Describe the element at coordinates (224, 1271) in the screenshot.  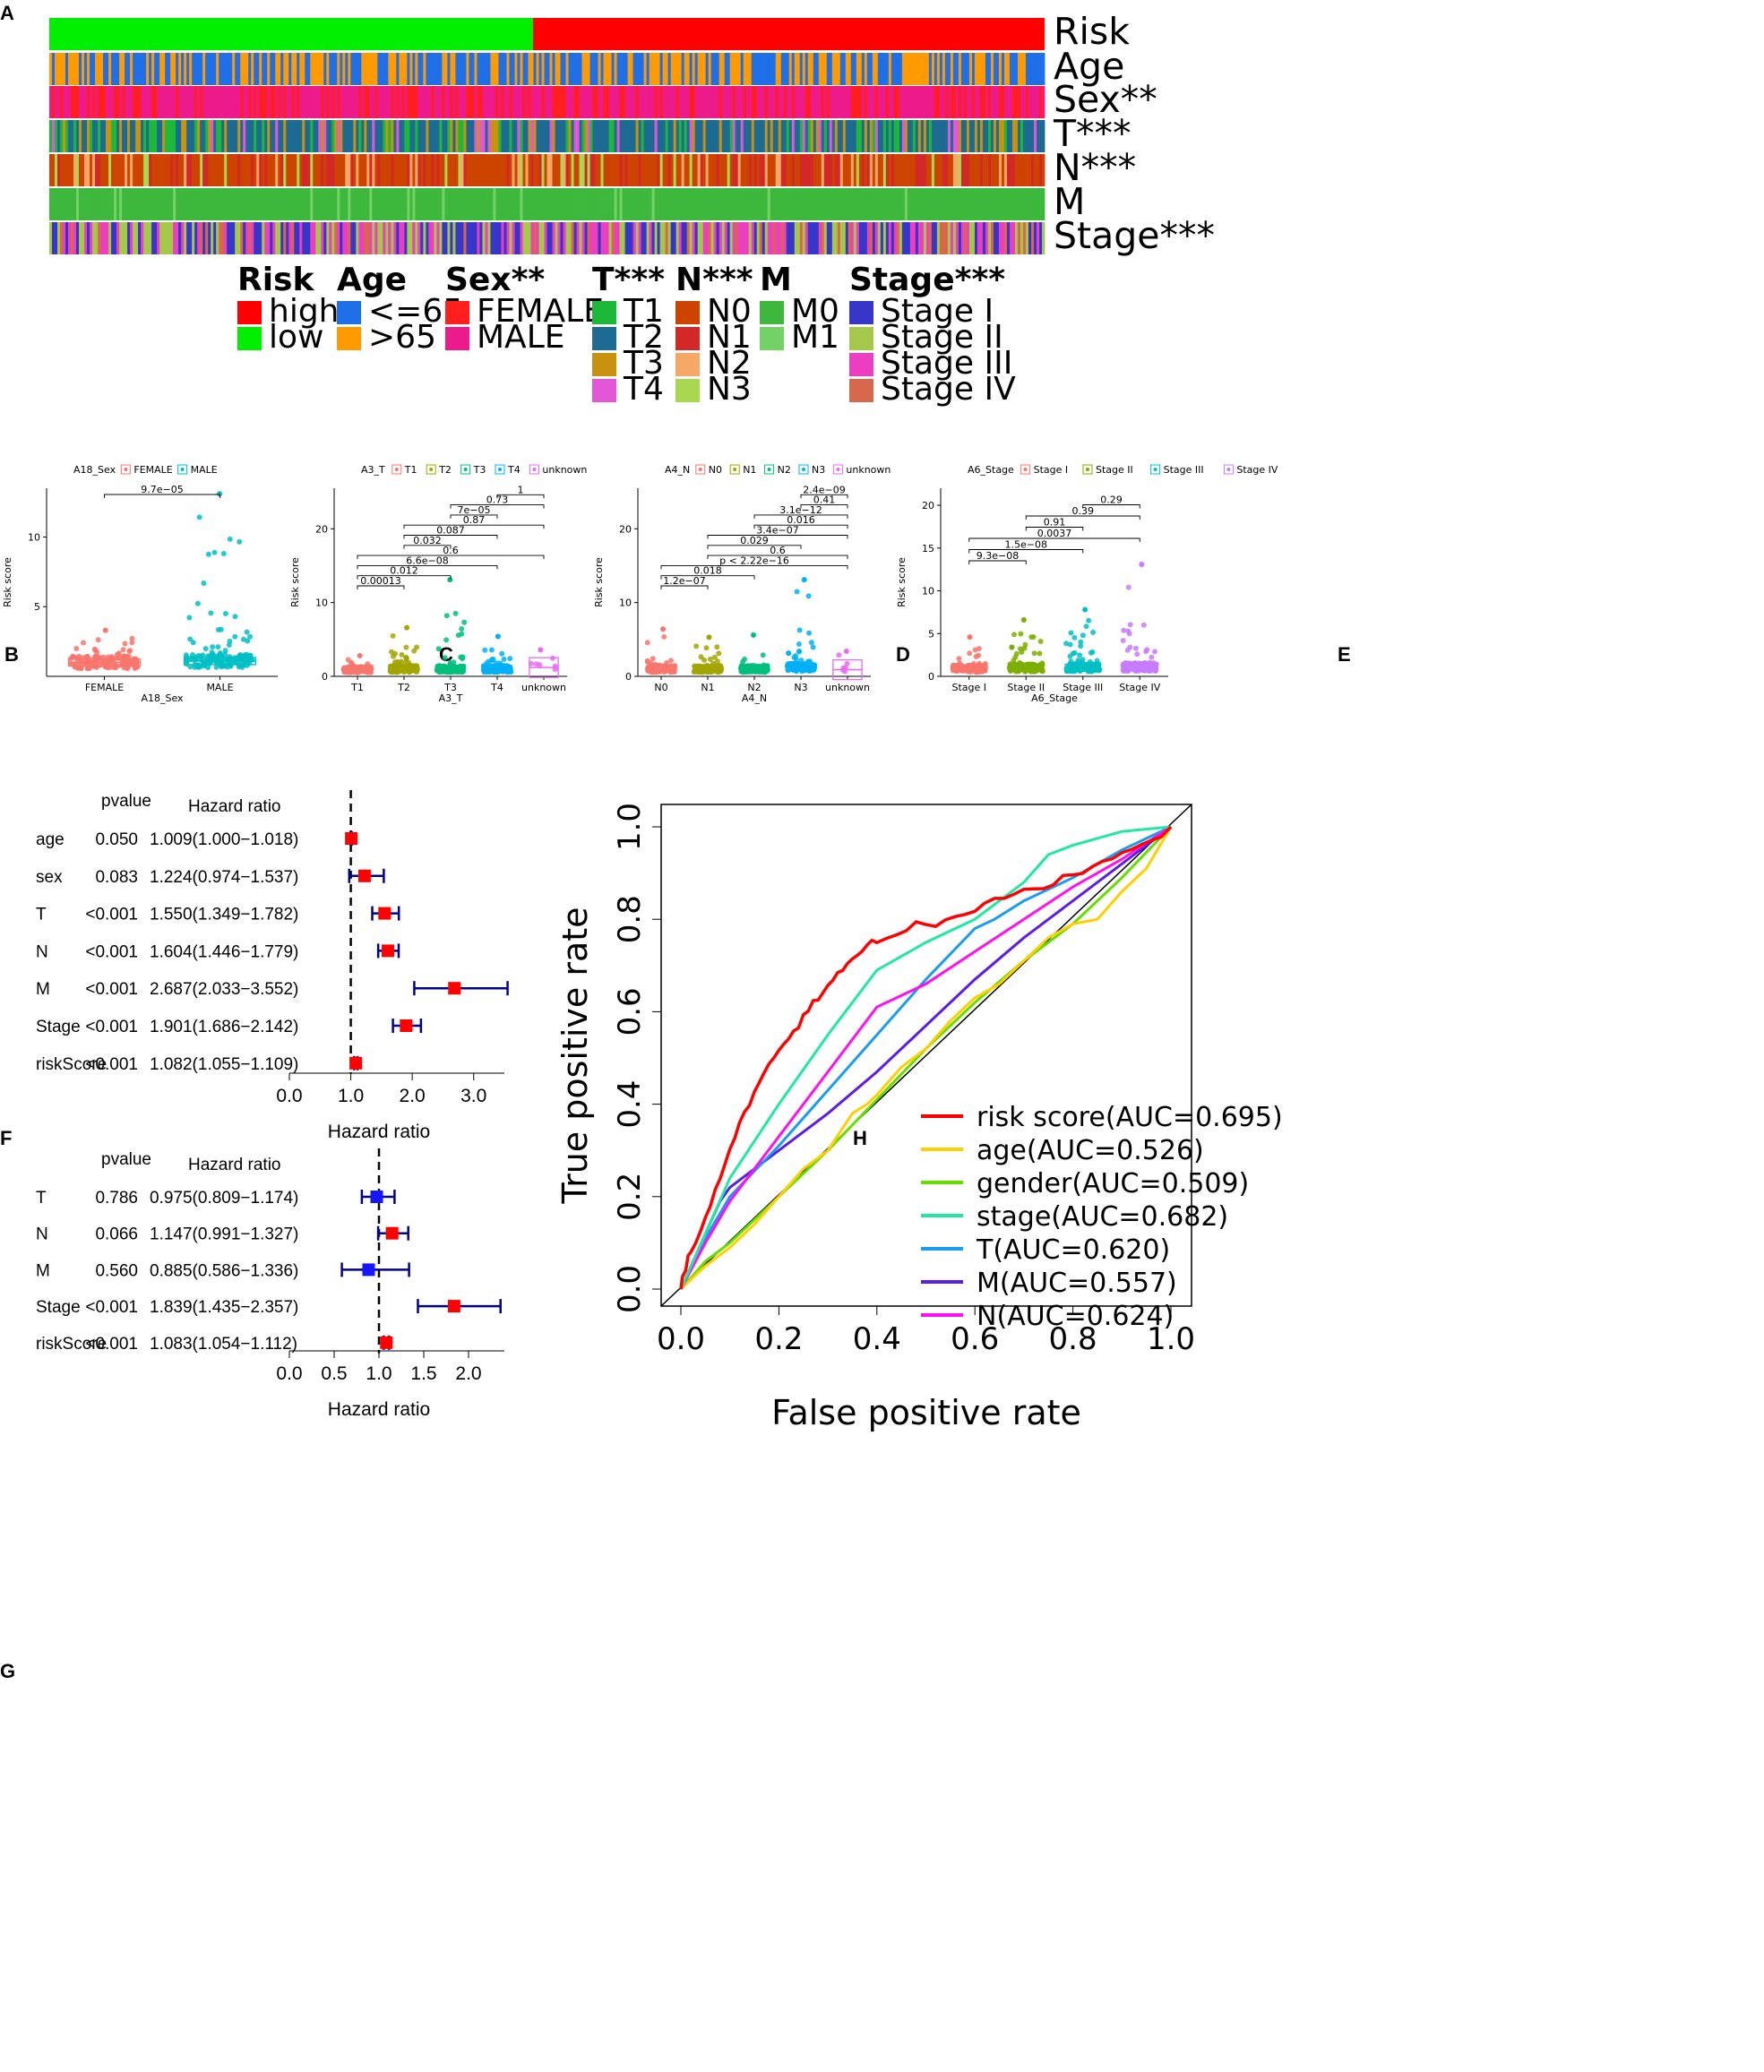
I see `row-hazard-text: 0.885(0.586−1.336)` at that location.